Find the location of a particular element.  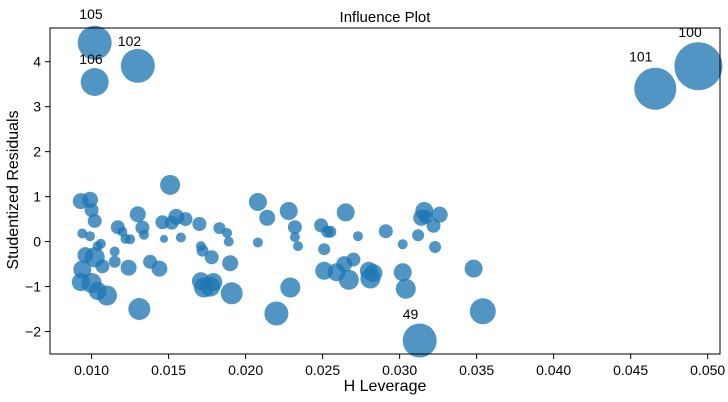

y-axis-title: Studentized Residuals is located at coordinates (13, 189).